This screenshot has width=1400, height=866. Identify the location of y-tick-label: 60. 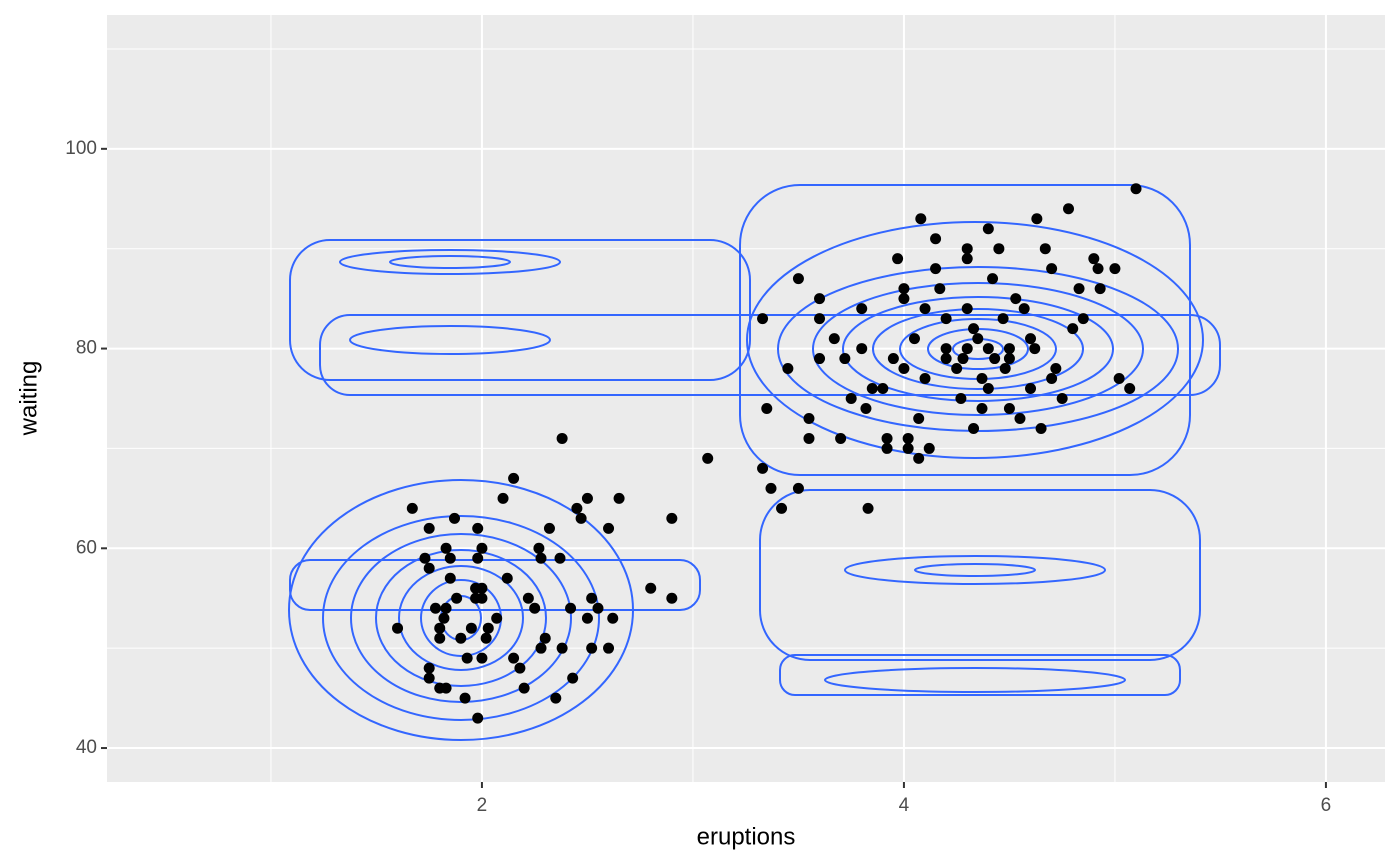
(86, 547).